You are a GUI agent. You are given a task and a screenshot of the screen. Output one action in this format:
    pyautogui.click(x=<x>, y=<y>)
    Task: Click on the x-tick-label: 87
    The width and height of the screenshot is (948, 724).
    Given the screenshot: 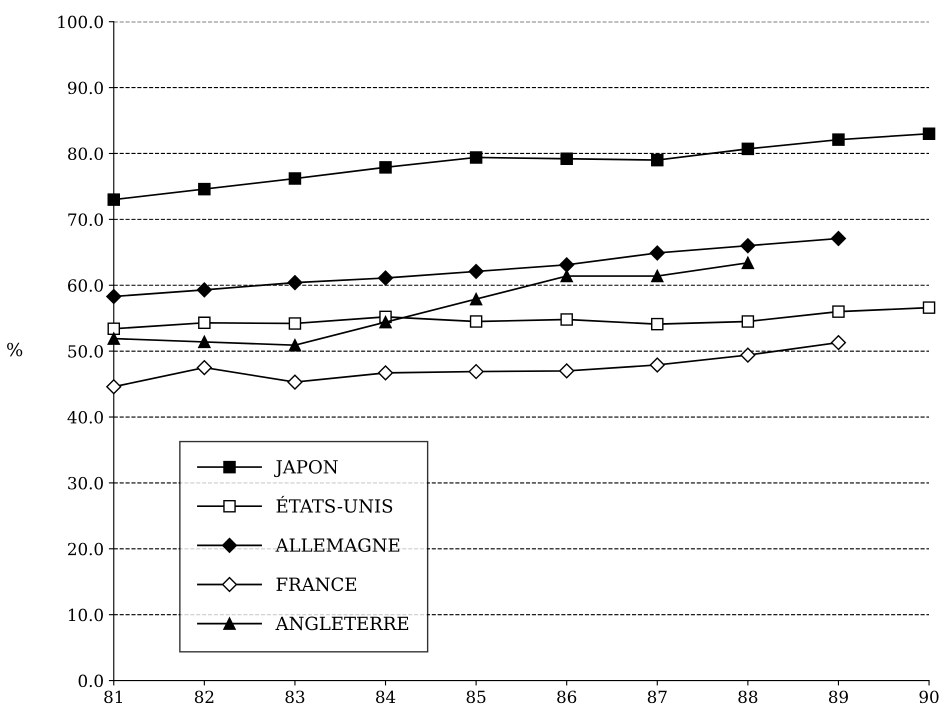 What is the action you would take?
    pyautogui.click(x=657, y=697)
    